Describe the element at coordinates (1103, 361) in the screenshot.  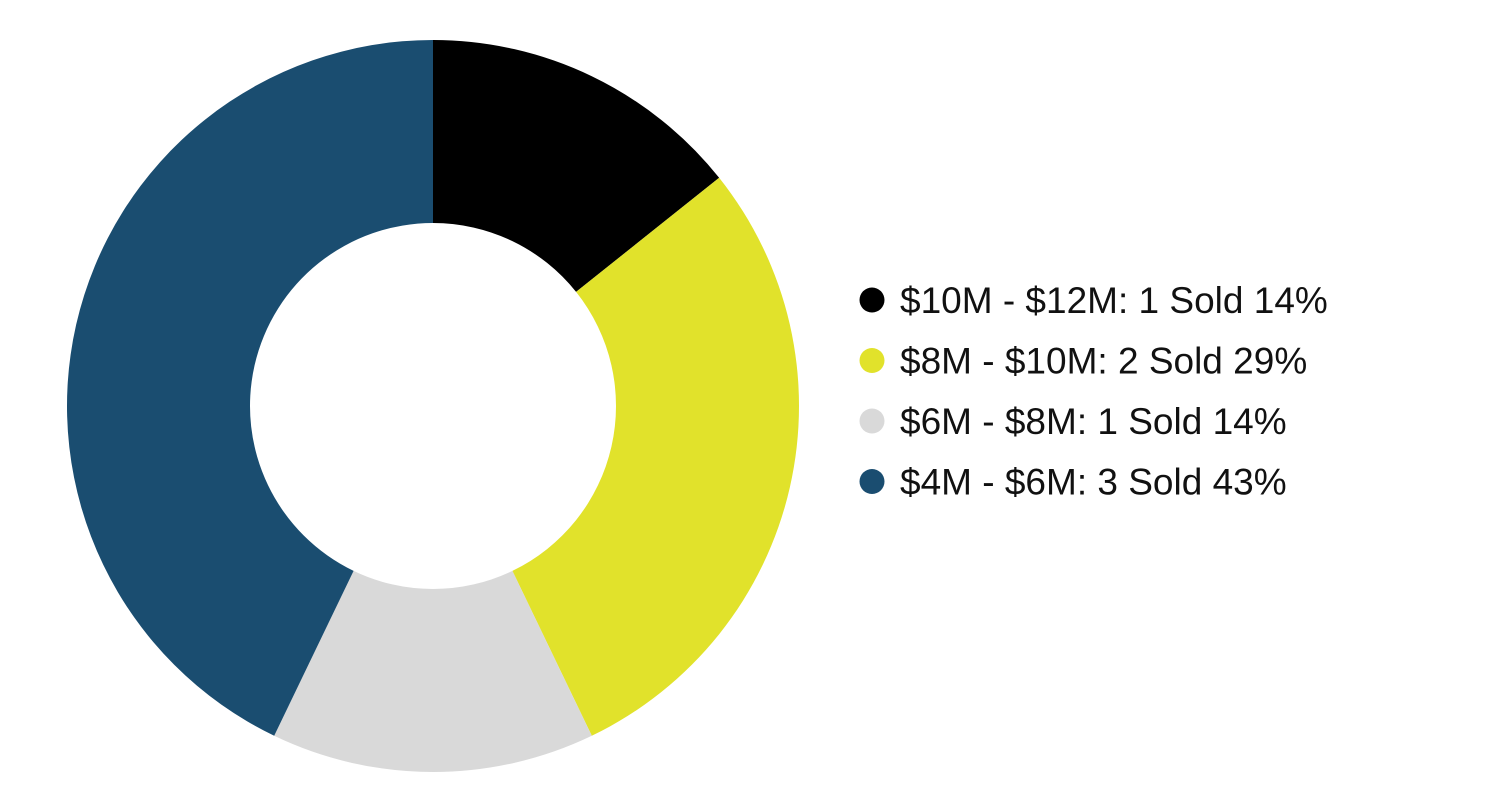
I see `legend-label-1: $8M - $10M: 2 Sold 29%` at that location.